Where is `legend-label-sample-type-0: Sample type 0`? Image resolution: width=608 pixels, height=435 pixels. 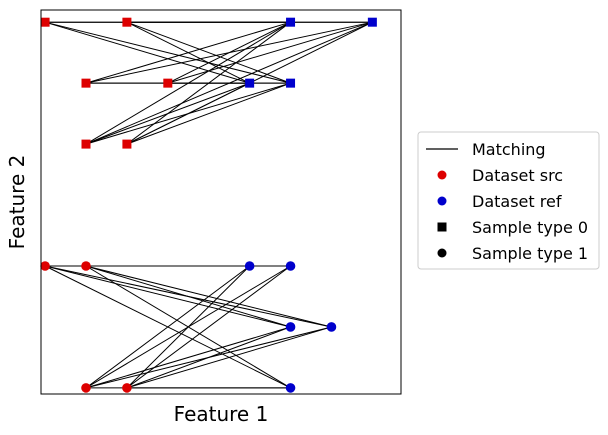
legend-label-sample-type-0: Sample type 0 is located at coordinates (530, 227).